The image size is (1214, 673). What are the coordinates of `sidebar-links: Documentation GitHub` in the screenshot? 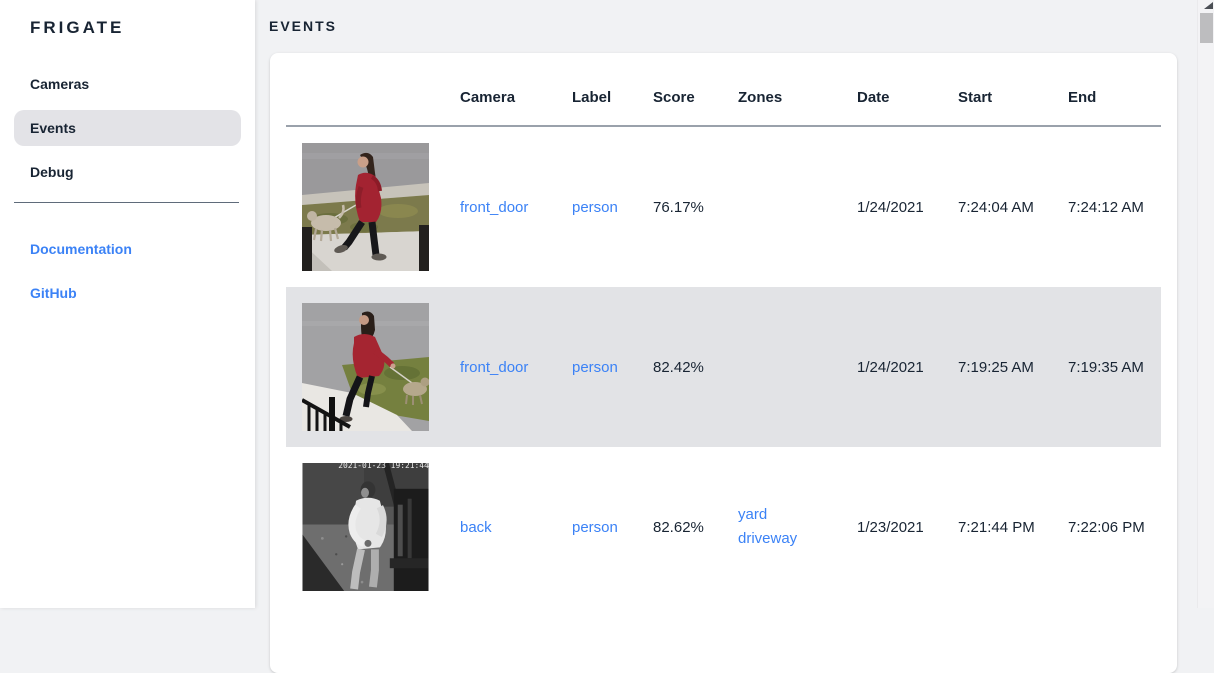 It's located at (127, 271).